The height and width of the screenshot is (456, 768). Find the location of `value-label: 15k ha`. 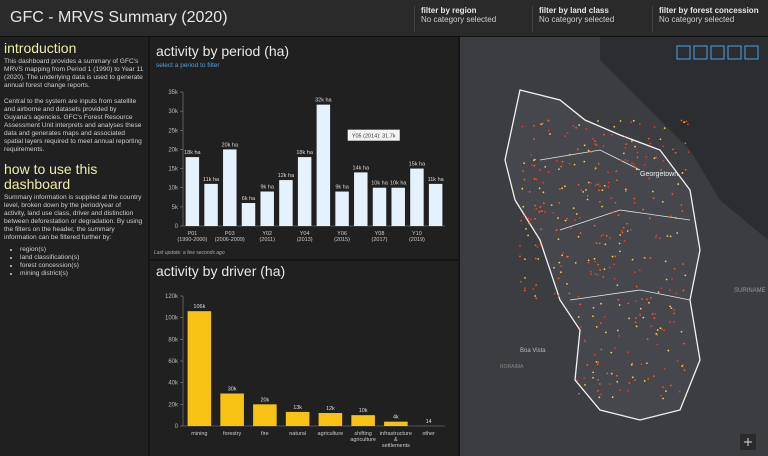

value-label: 15k ha is located at coordinates (417, 165).